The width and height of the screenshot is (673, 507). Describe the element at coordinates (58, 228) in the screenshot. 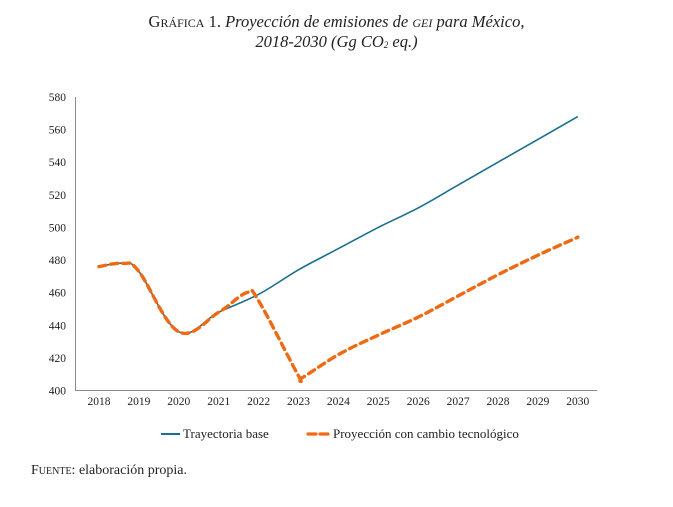

I see `y-tick-label: 500` at that location.